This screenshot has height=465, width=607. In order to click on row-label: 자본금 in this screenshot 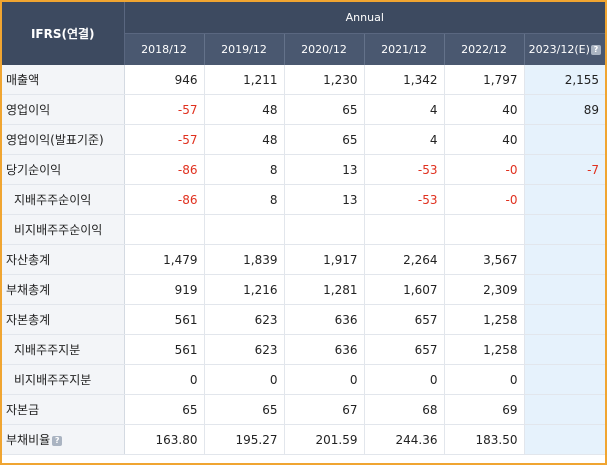, I will do `click(63, 409)`.